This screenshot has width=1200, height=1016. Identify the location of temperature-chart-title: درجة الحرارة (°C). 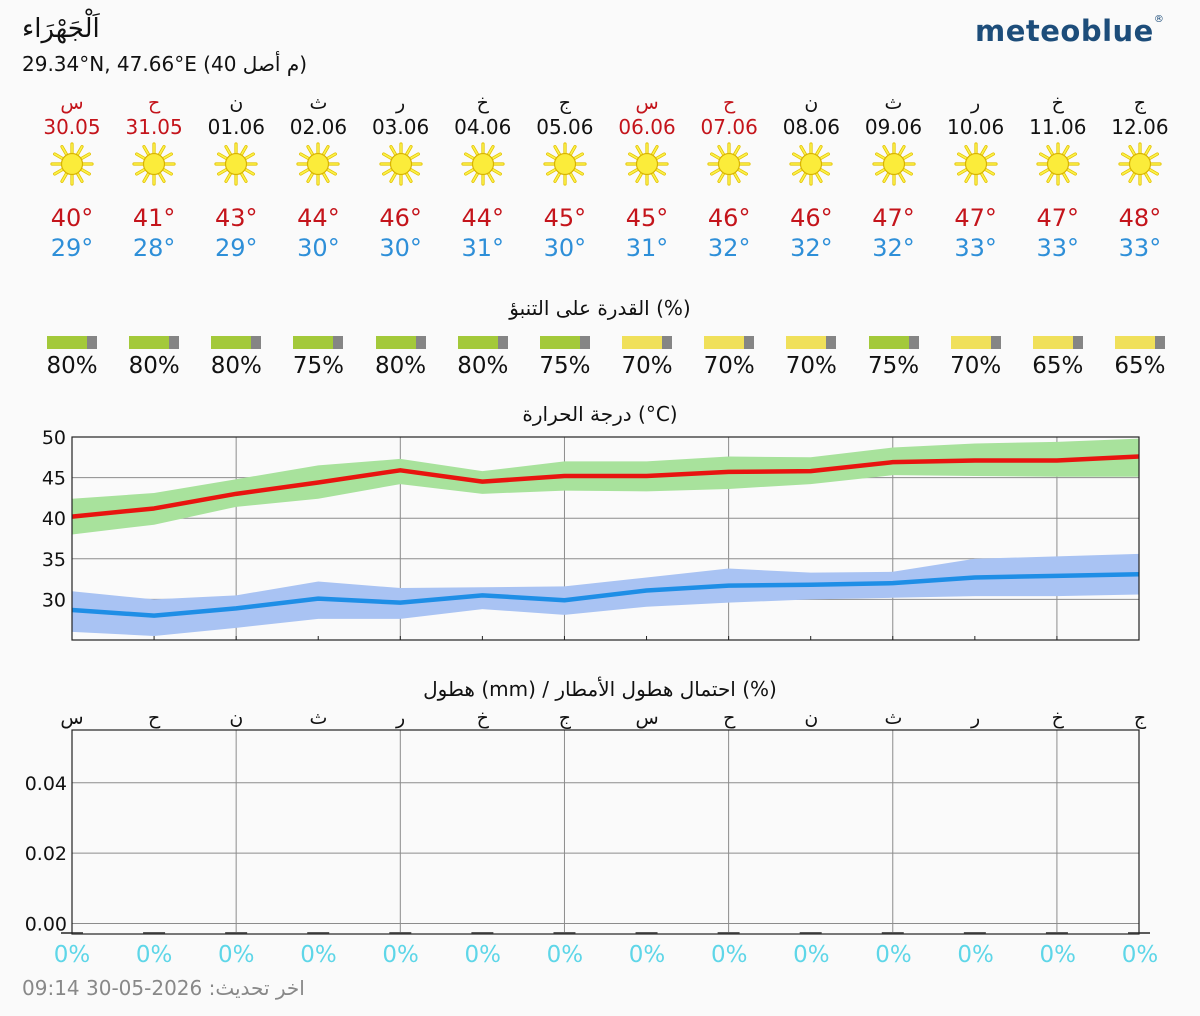
(600, 414).